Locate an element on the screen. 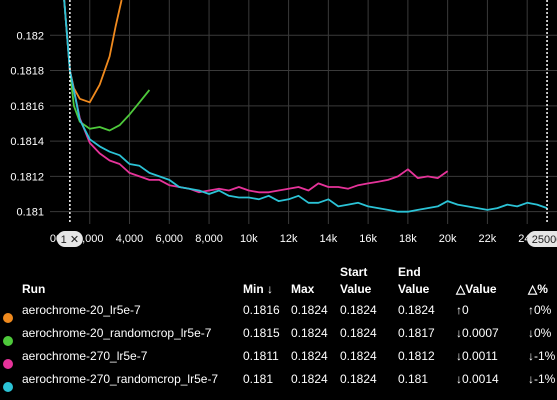 The width and height of the screenshot is (557, 400). delta-value: ↑0 is located at coordinates (462, 310).